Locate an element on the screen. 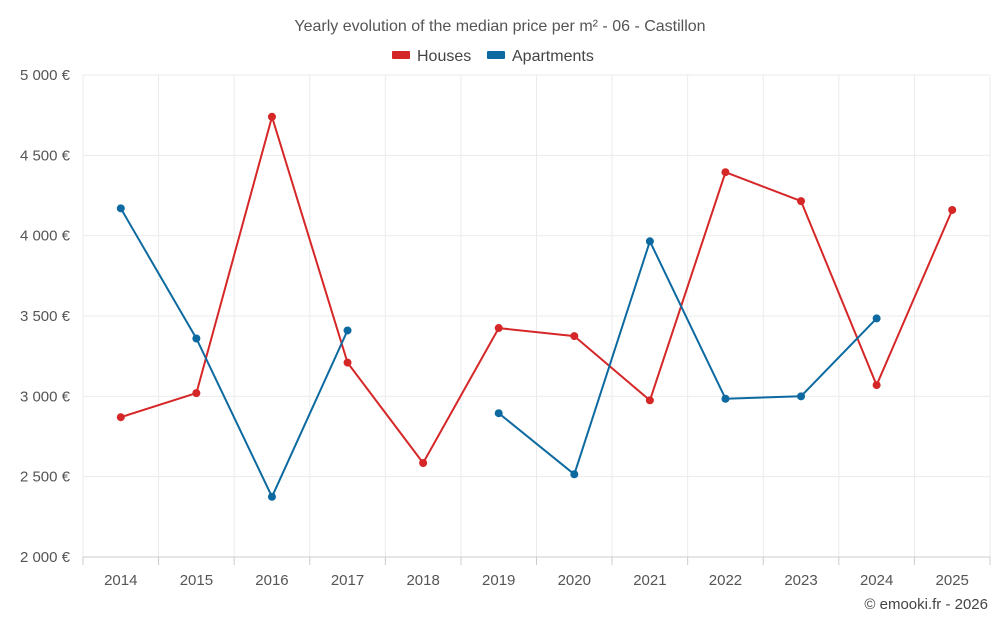 The image size is (1000, 625). x-tick-label: 2020 is located at coordinates (574, 580).